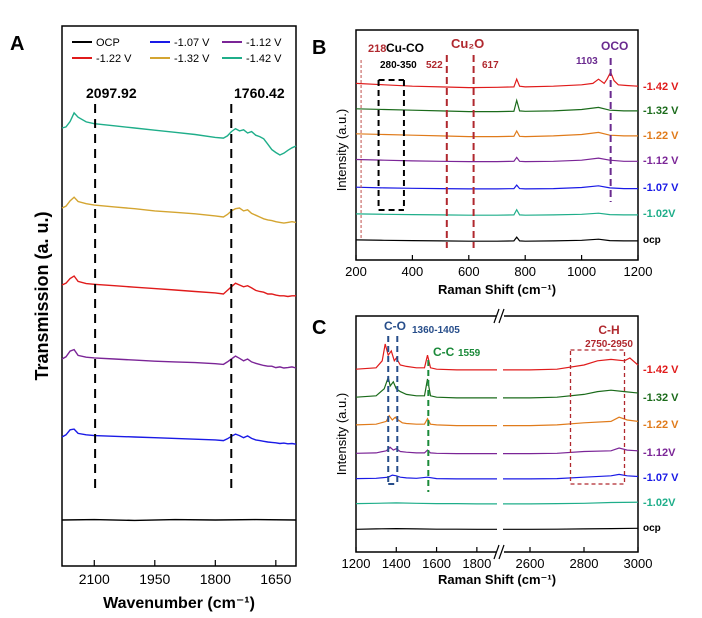  I want to click on x-tick-label-1650: 1650, so click(275, 579).